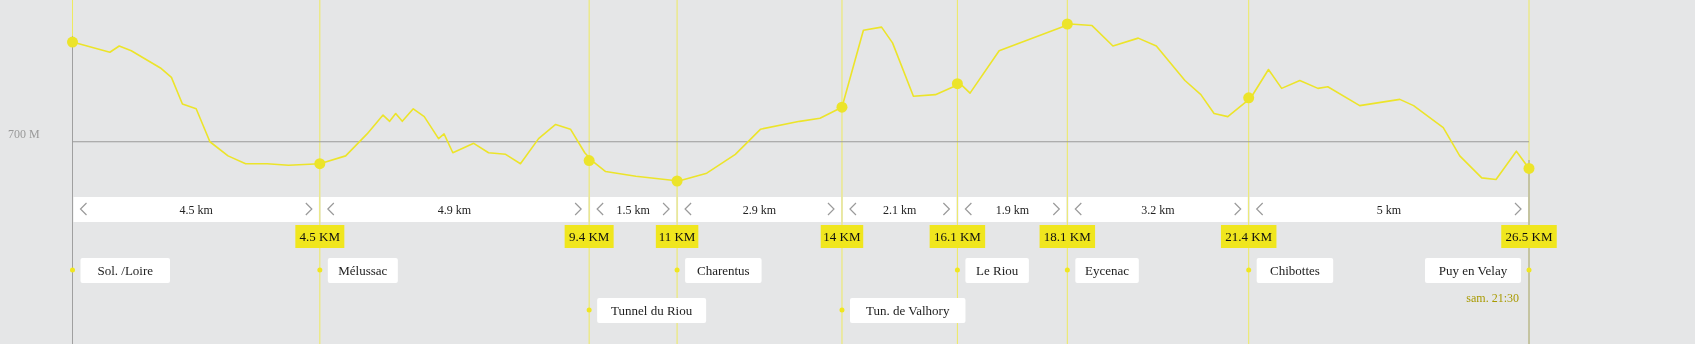 The height and width of the screenshot is (344, 1695). I want to click on x-tick-label: 4.5 KM, so click(320, 236).